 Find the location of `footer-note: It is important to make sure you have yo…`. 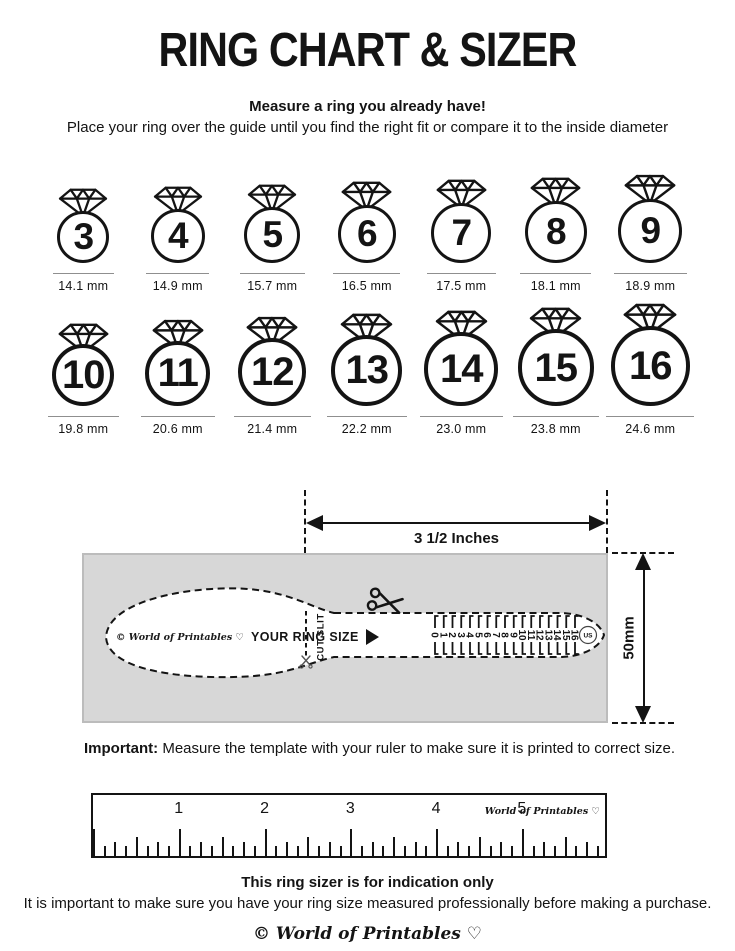

footer-note: It is important to make sure you have yo… is located at coordinates (367, 904).